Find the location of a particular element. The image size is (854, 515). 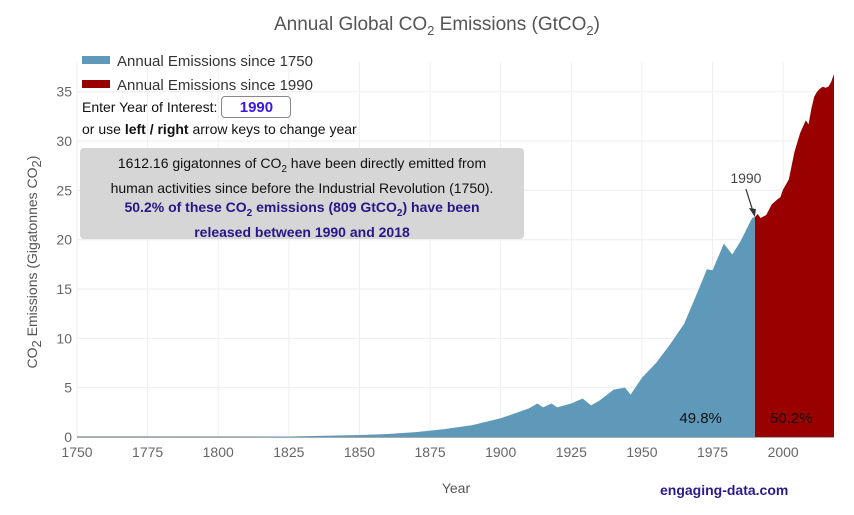

brand-link: engaging-data.com is located at coordinates (724, 490).